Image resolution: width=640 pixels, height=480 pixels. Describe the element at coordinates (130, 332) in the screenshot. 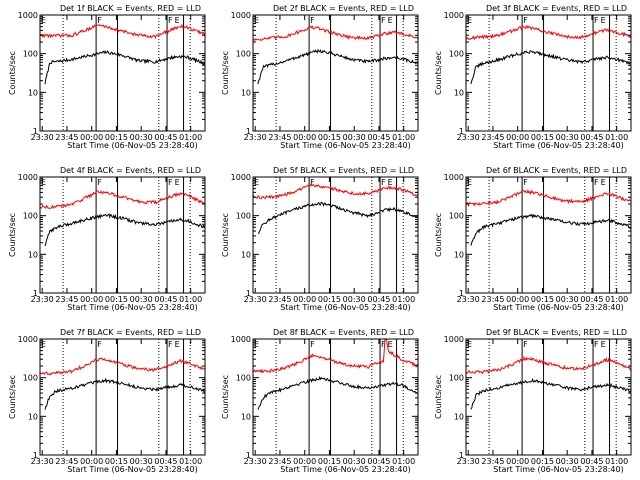

I see `chart-title: Det 7f BLACK = Events, RED = LLD` at that location.